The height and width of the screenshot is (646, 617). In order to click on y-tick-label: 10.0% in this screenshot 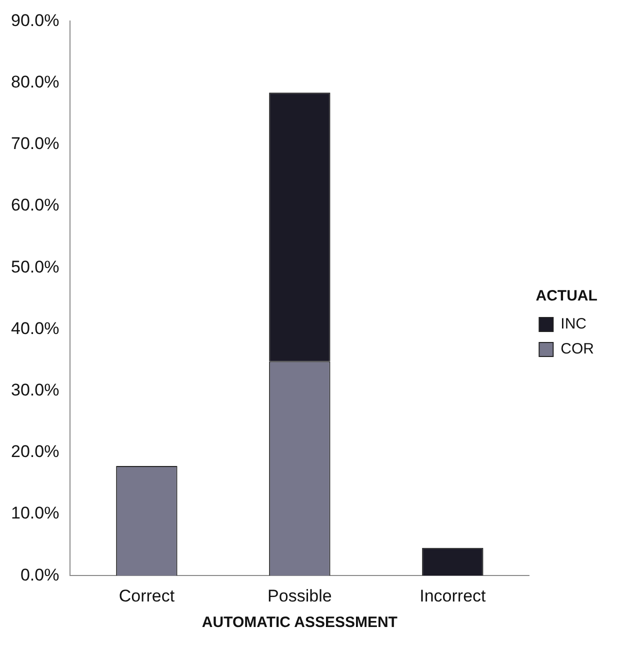, I will do `click(35, 513)`.